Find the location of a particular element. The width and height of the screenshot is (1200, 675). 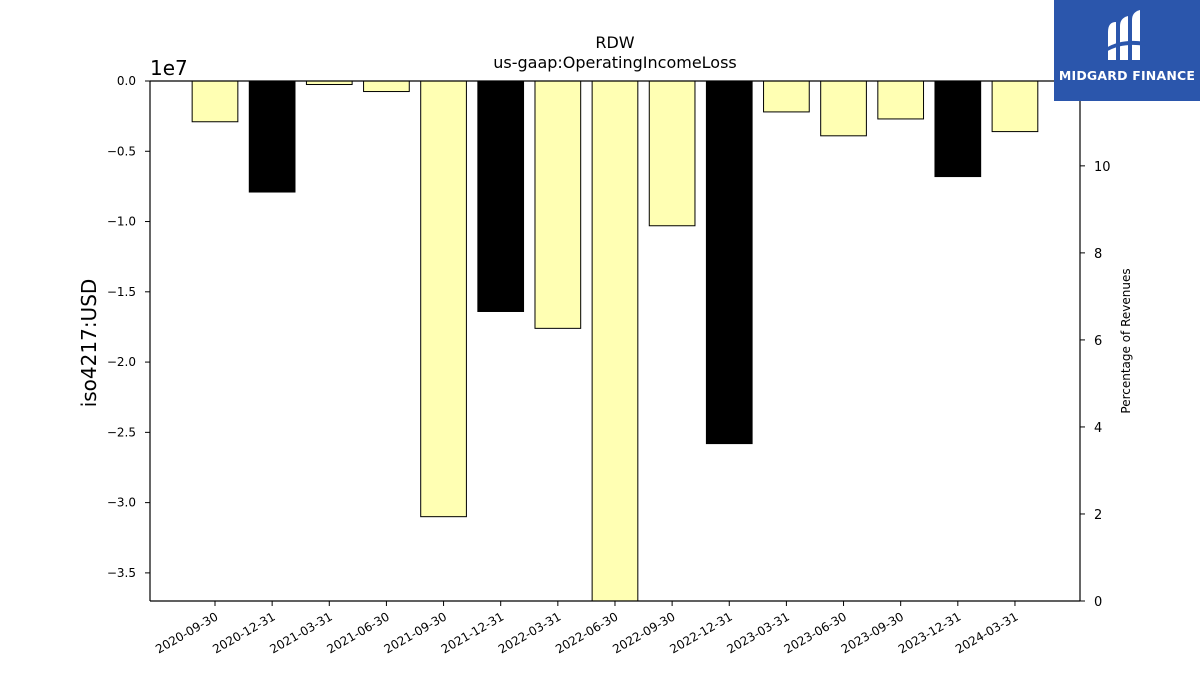

logo-badge: MIDGARD FINANCE is located at coordinates (1127, 50).